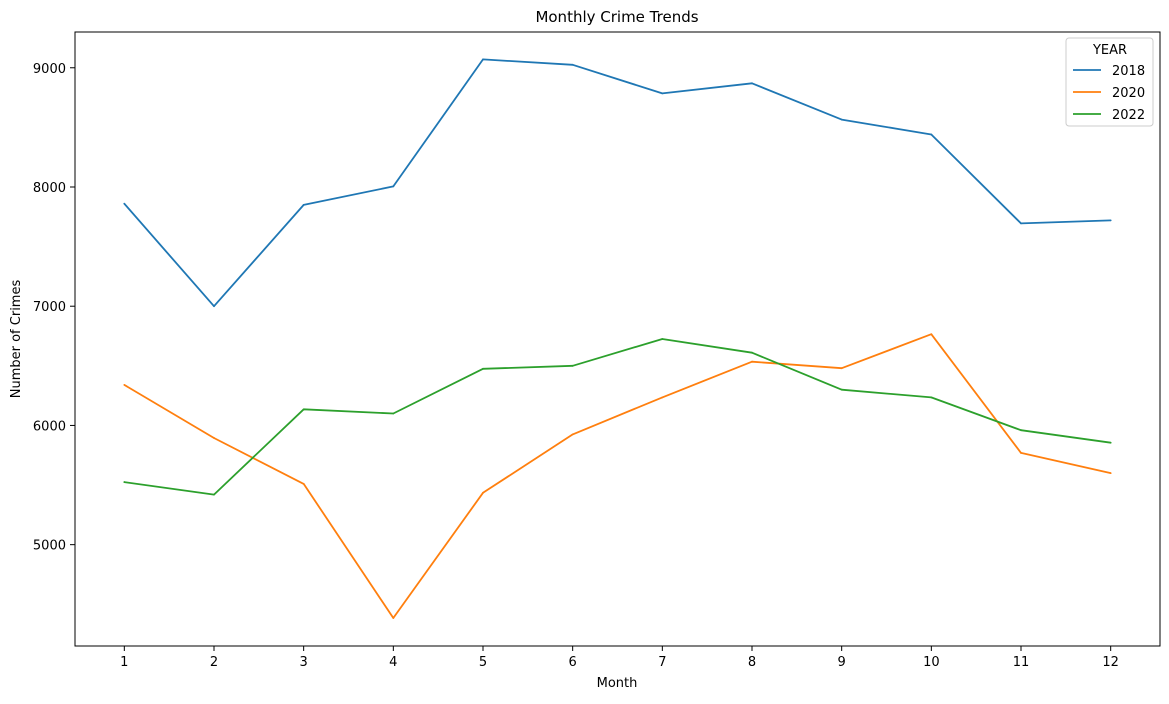 This screenshot has width=1169, height=704. Describe the element at coordinates (1128, 93) in the screenshot. I see `legend-label-2020: 2020` at that location.